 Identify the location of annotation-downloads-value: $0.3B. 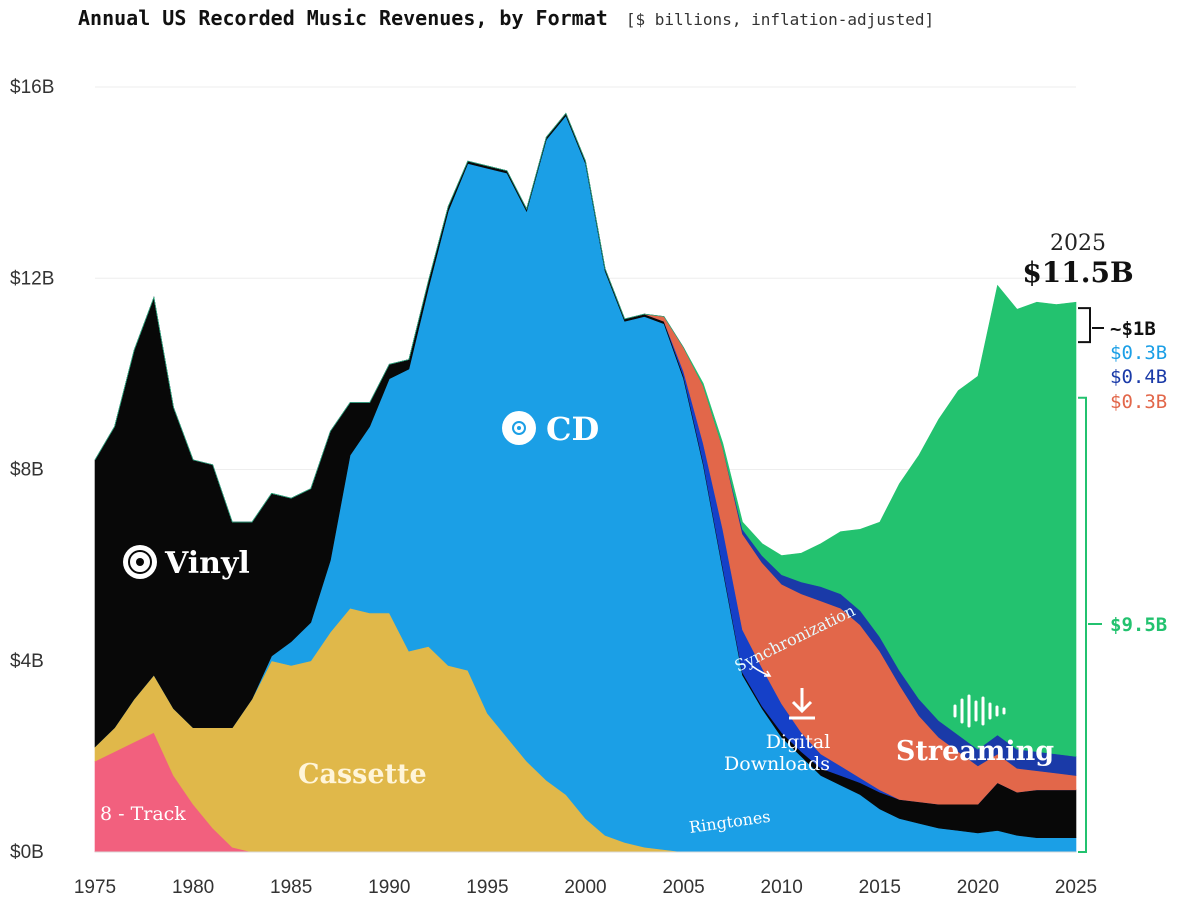
(1138, 402).